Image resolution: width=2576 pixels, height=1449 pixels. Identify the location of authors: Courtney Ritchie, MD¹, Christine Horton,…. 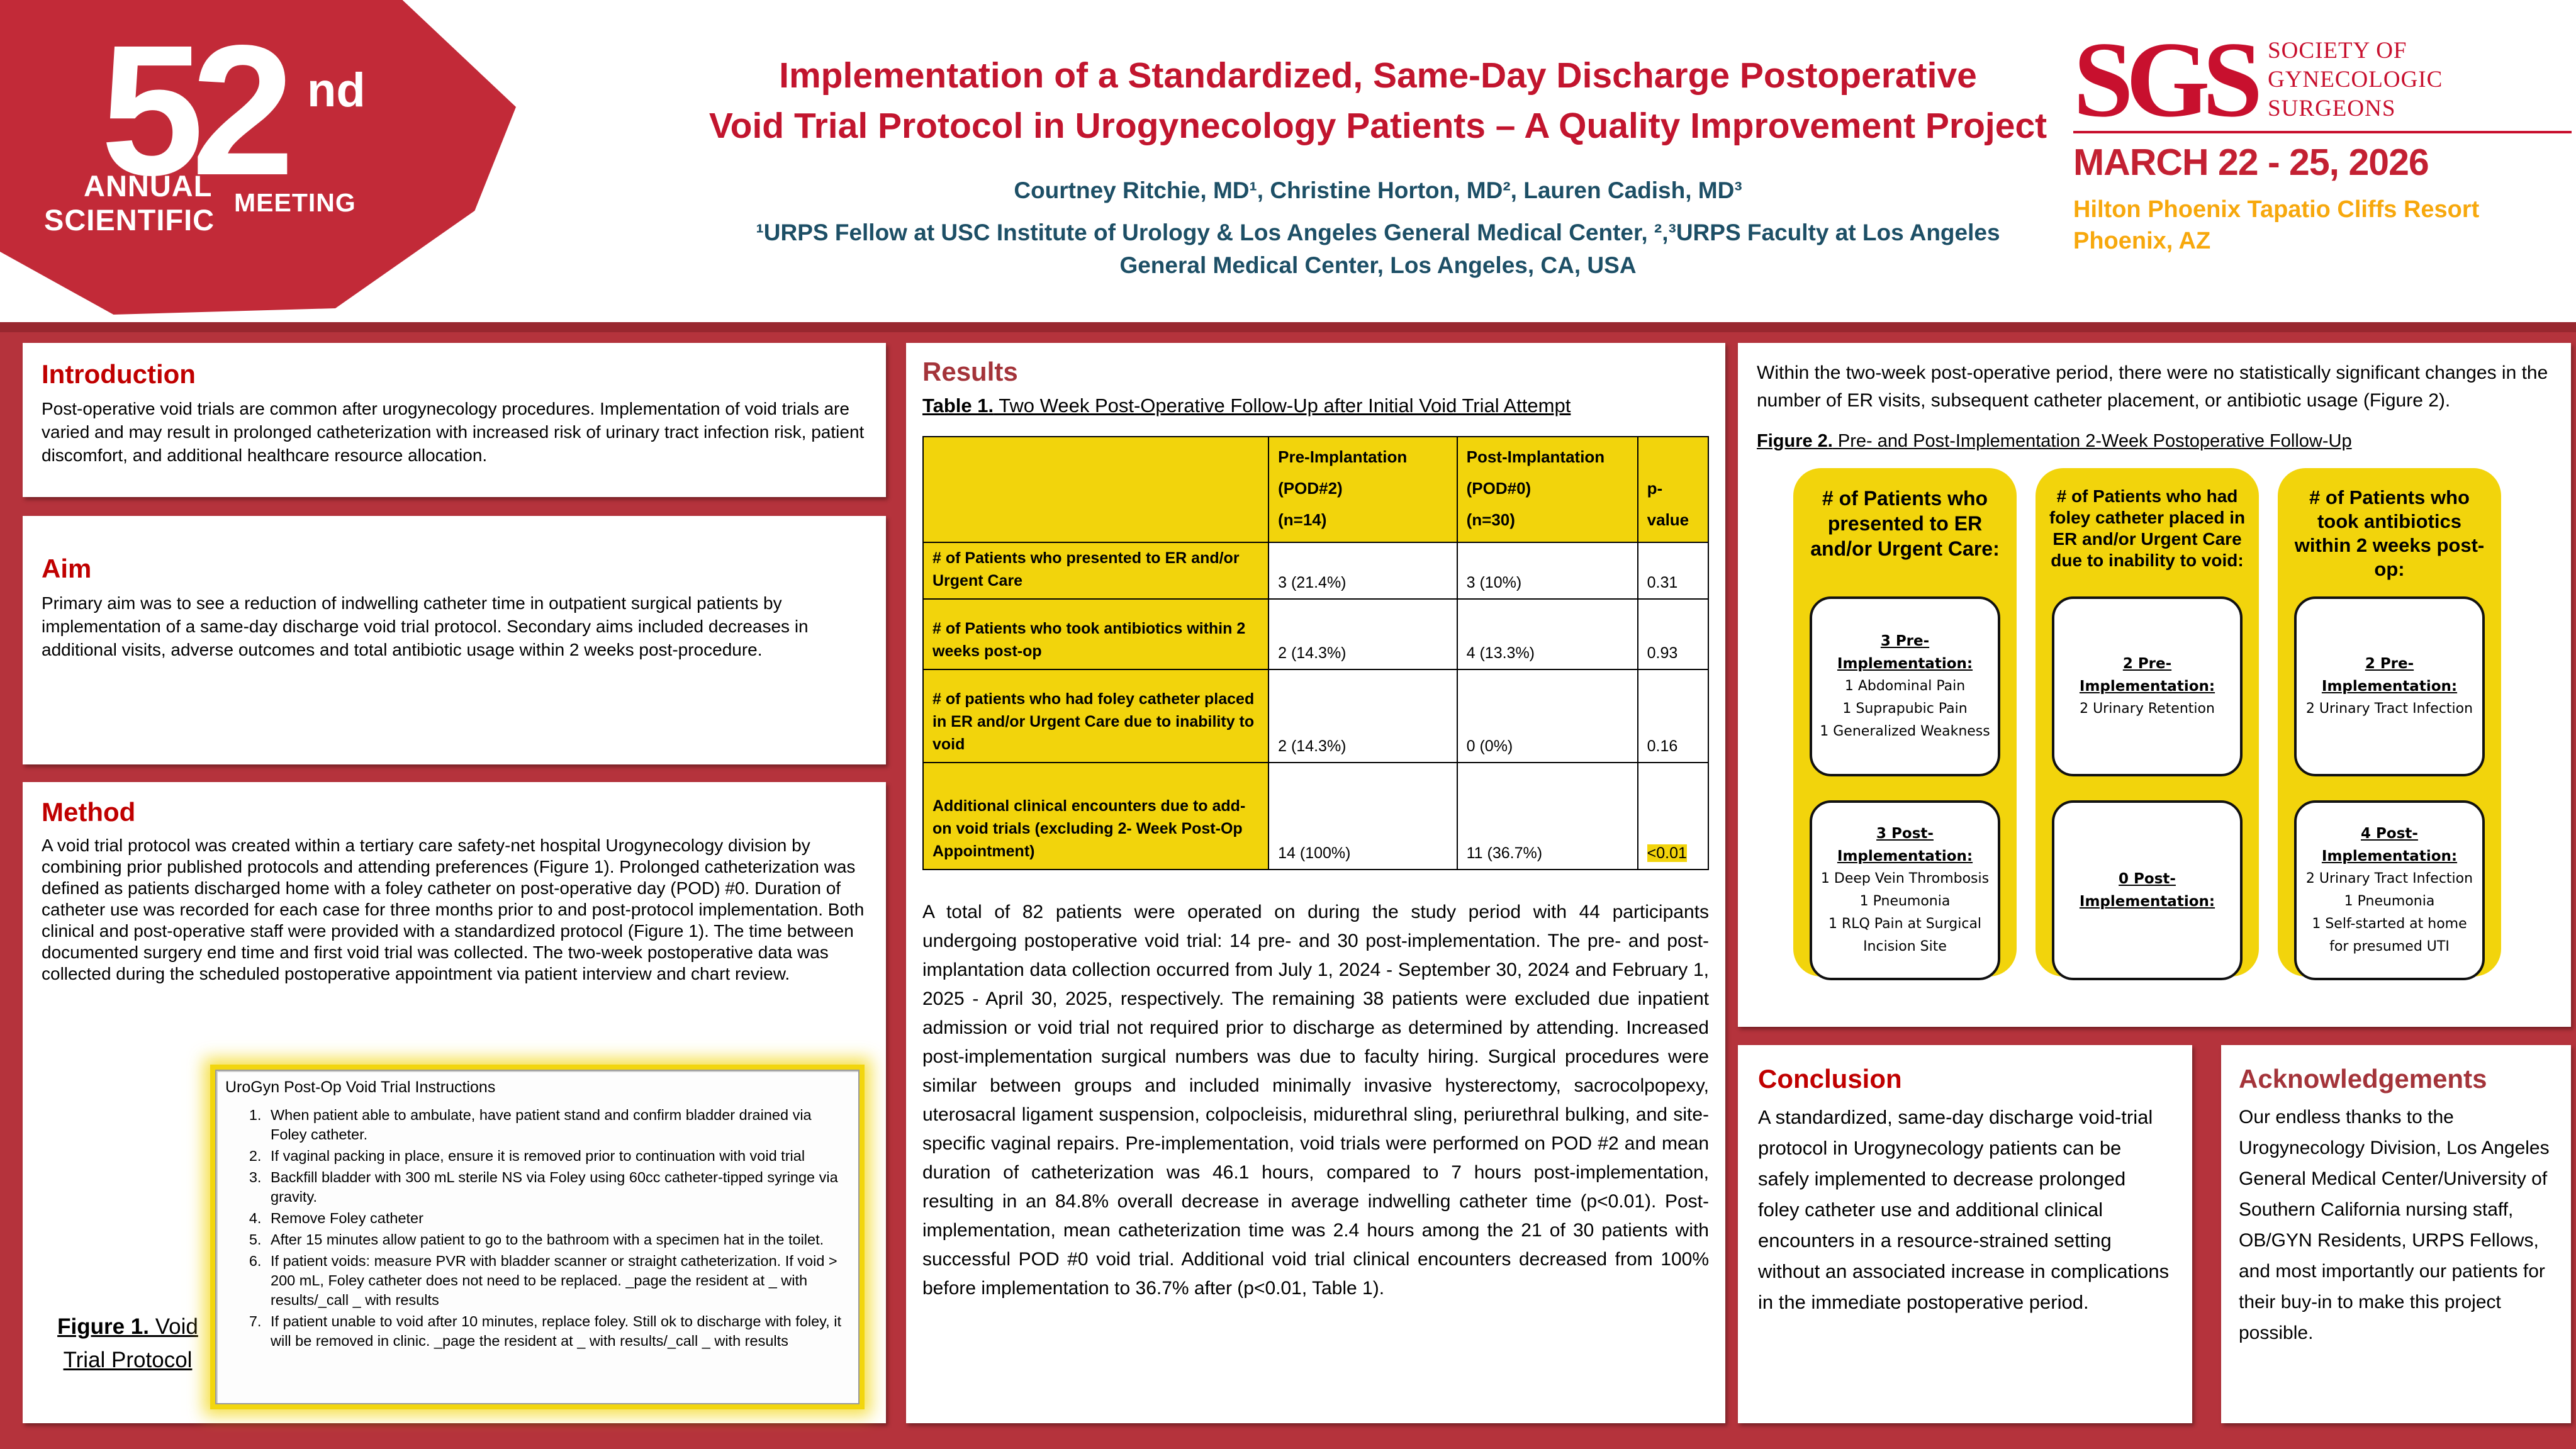
(1378, 190).